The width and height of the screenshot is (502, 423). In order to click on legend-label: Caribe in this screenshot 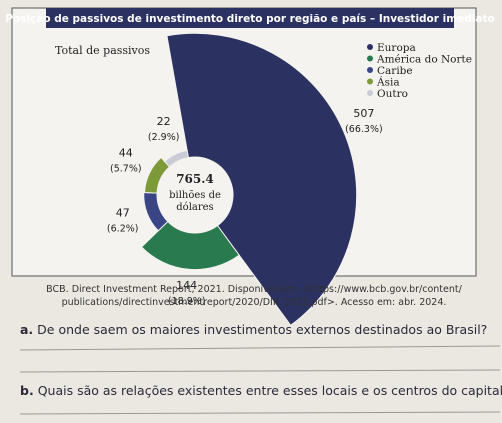, I will do `click(395, 71)`.